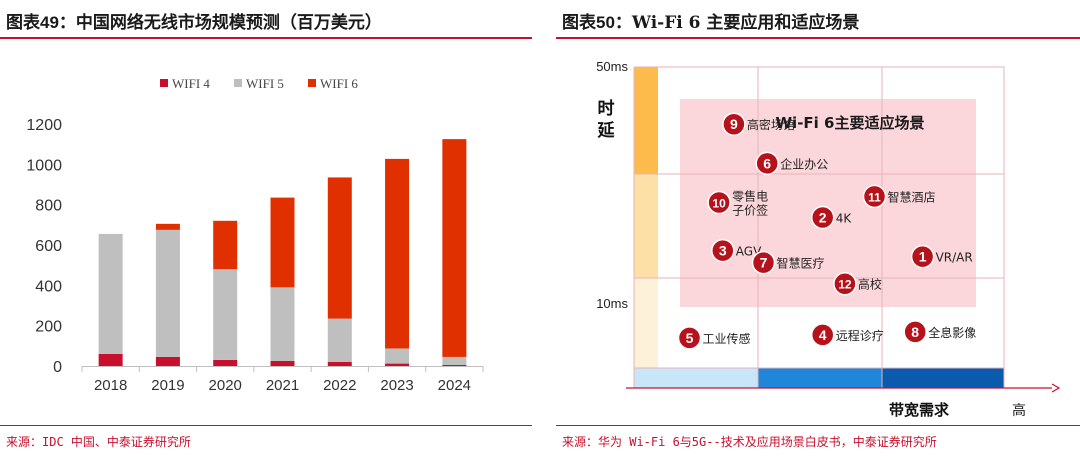 Image resolution: width=1080 pixels, height=456 pixels. What do you see at coordinates (844, 219) in the screenshot?
I see `scenario-label: 4K` at bounding box center [844, 219].